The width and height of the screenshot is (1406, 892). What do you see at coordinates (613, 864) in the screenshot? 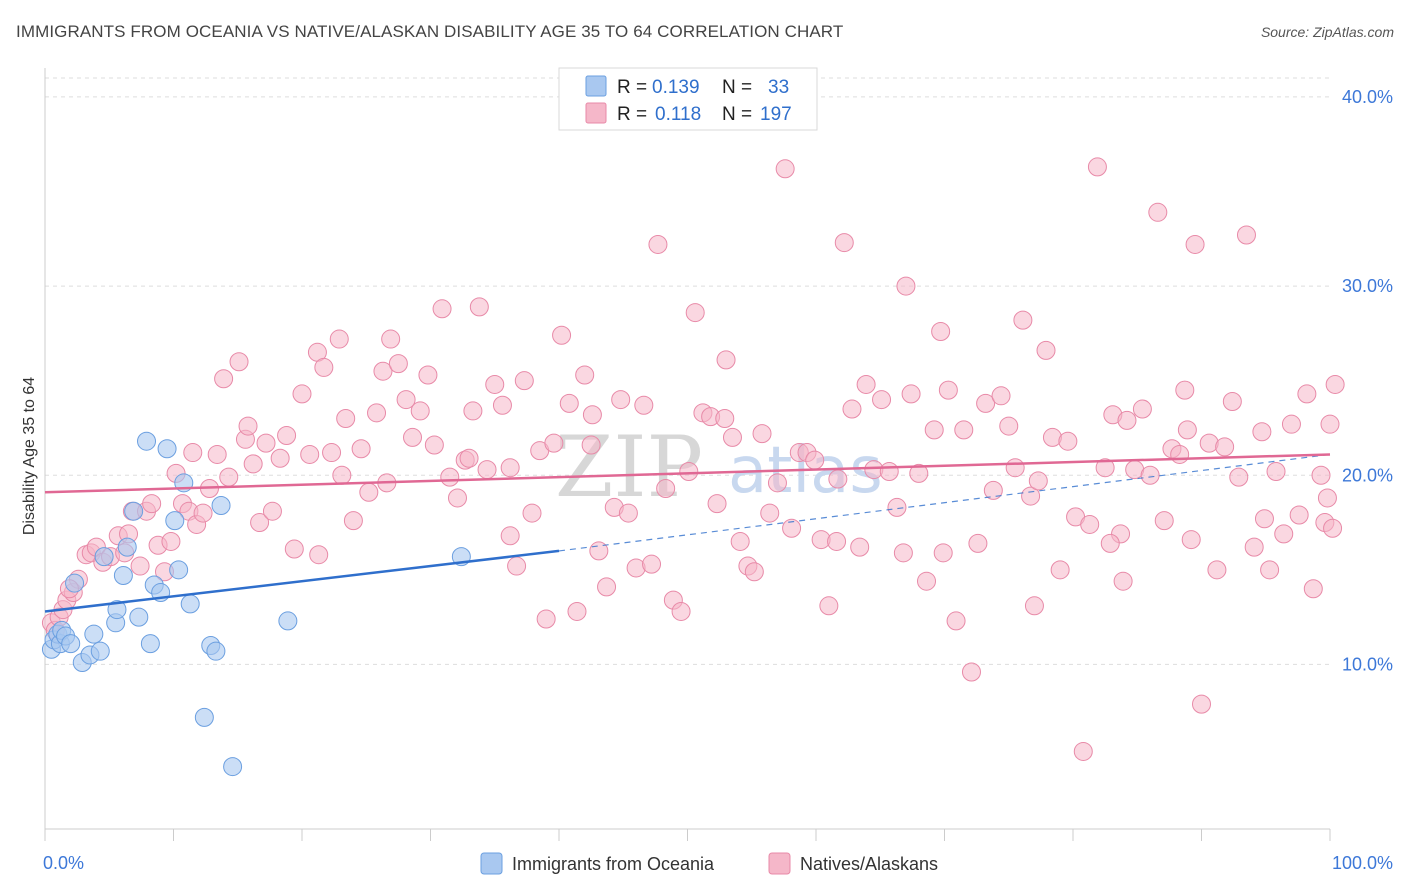
I see `bottom-legend-label: Immigrants from Oceania` at bounding box center [613, 864].